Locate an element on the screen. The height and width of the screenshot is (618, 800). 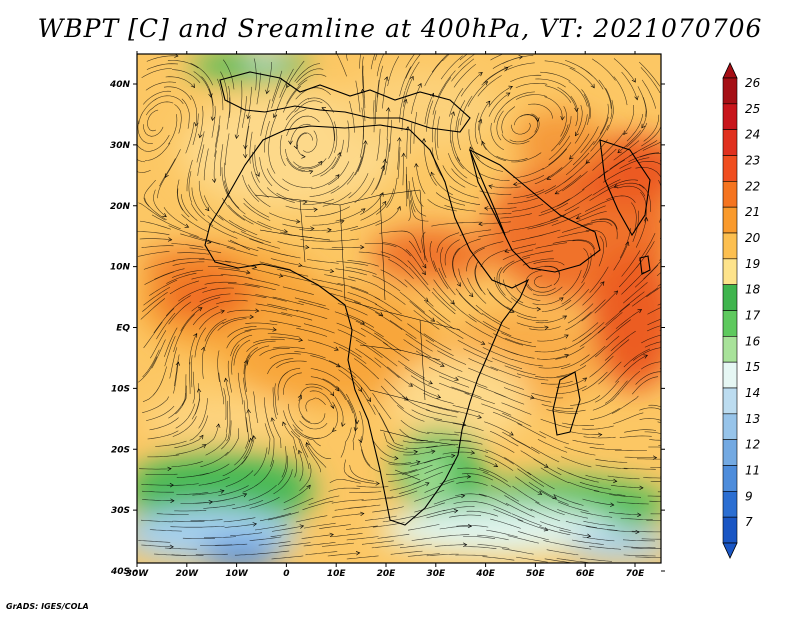
colorbar-label: 7 is located at coordinates (749, 522).